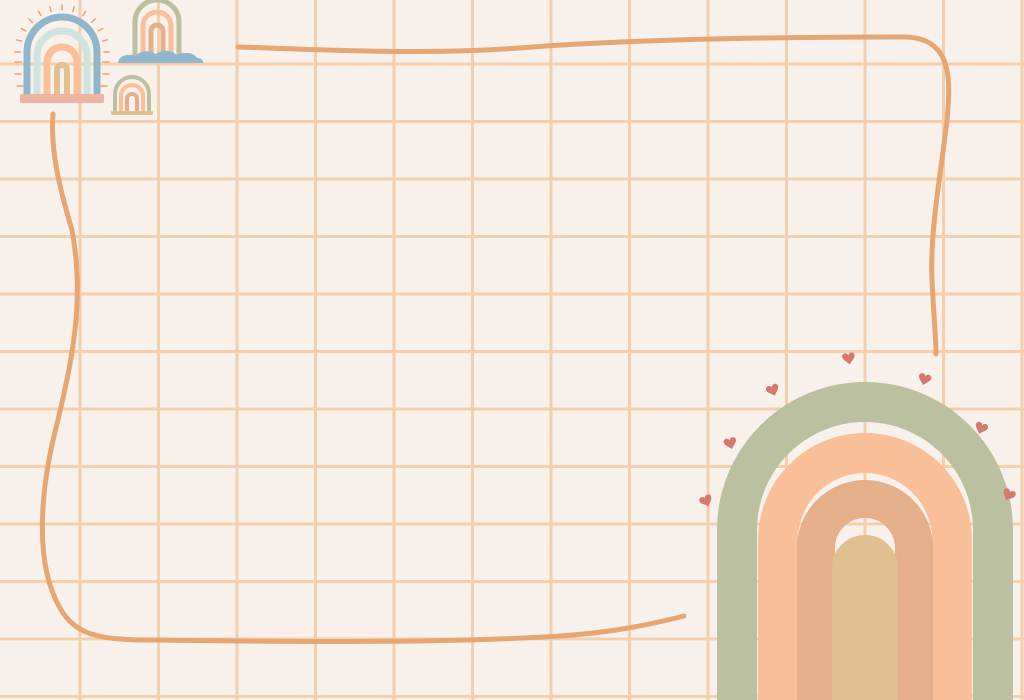  Describe the element at coordinates (865, 617) in the screenshot. I see `rainbow-arc-inner` at that location.